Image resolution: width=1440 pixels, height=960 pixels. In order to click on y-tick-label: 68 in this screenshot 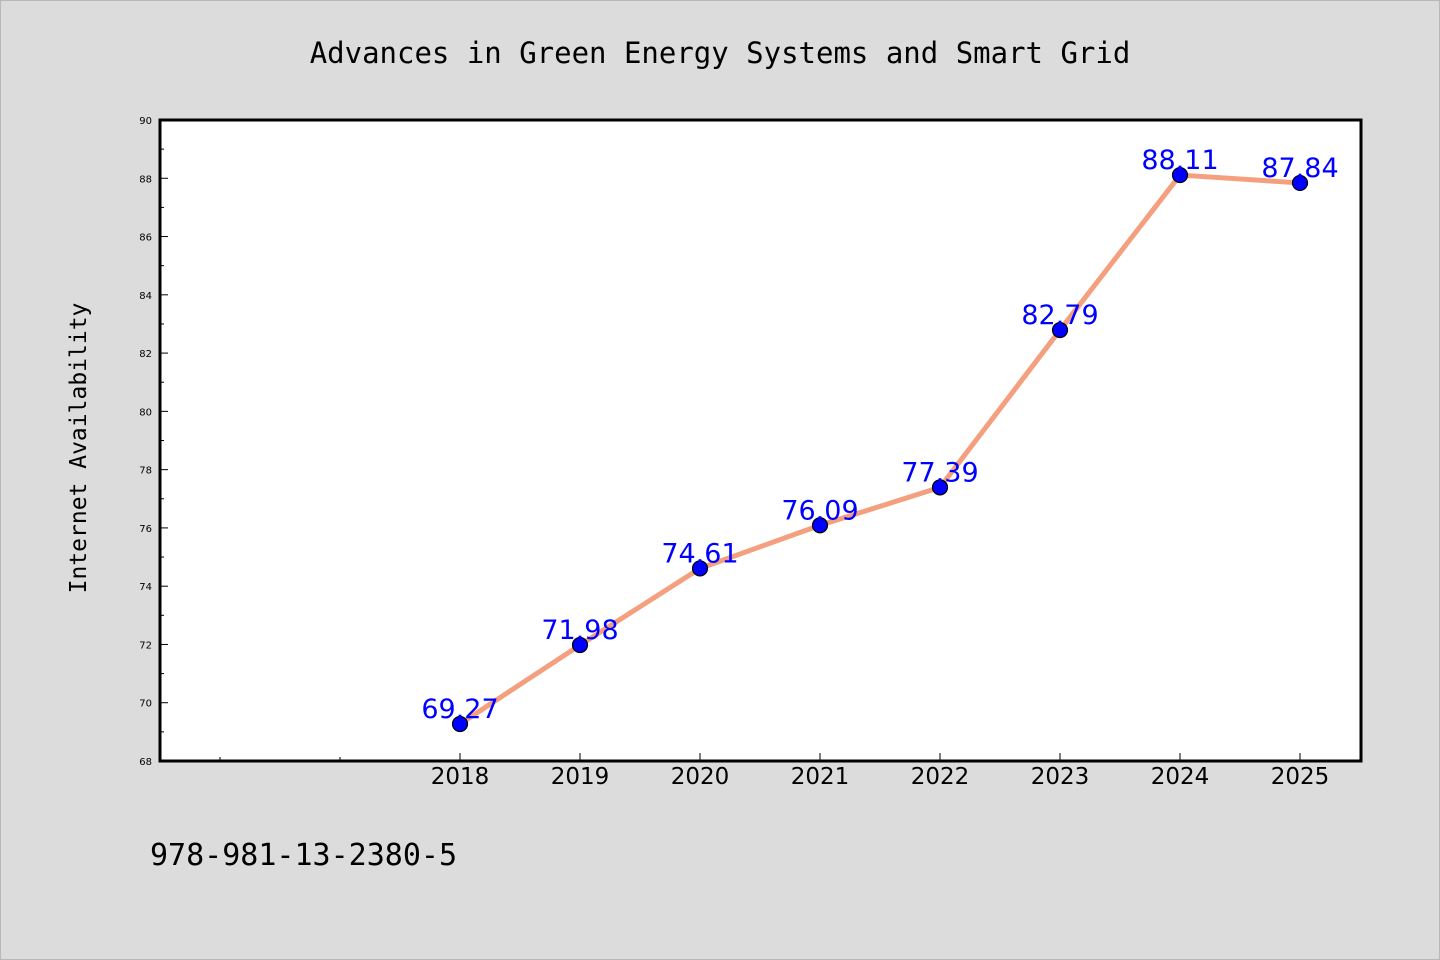, I will do `click(145, 762)`.